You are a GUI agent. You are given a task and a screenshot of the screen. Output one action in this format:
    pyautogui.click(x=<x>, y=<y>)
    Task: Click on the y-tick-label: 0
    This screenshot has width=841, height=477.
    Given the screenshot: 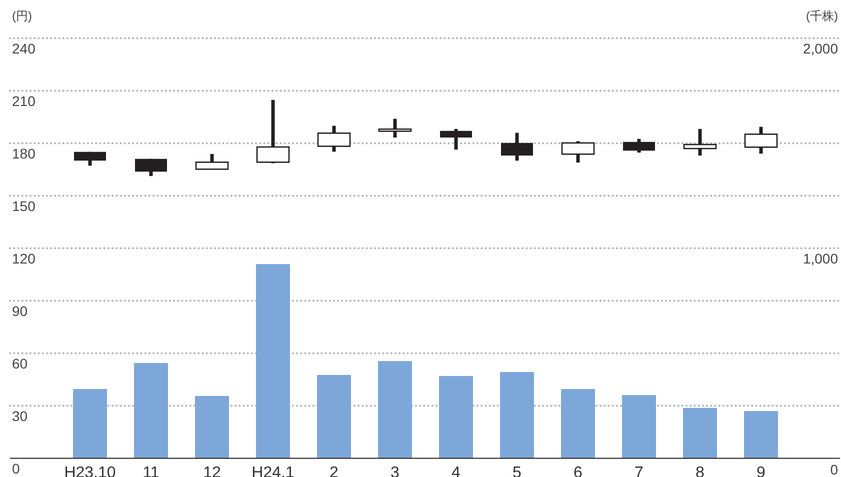 What is the action you would take?
    pyautogui.click(x=16, y=468)
    